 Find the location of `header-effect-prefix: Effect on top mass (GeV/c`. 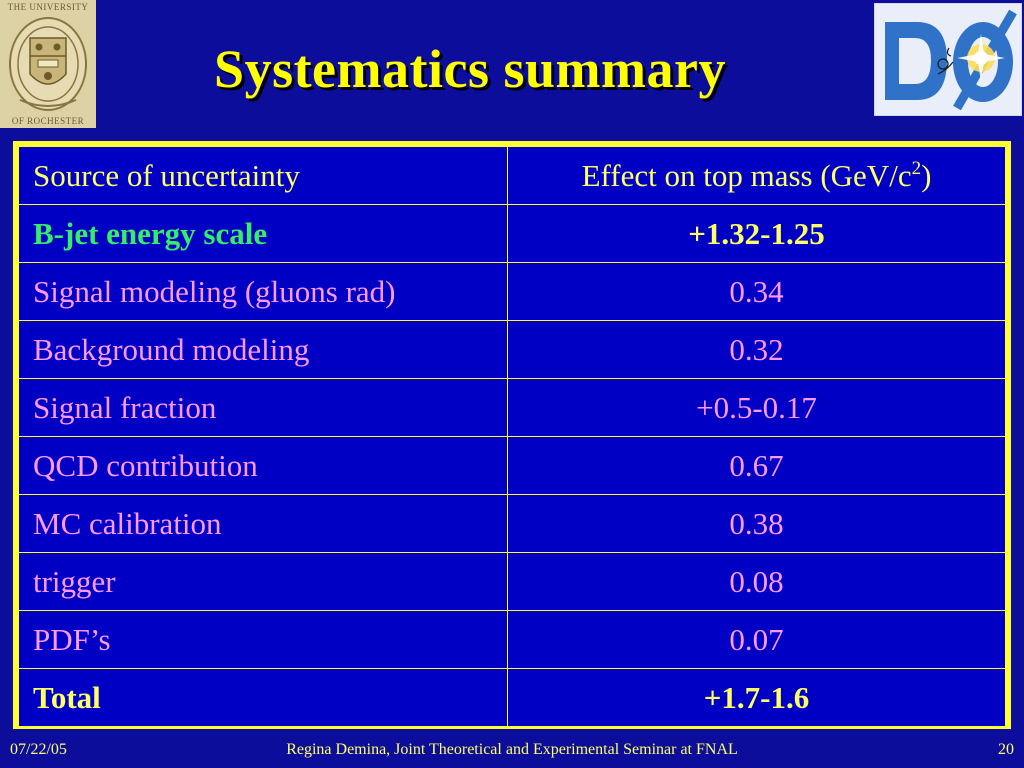

header-effect-prefix: Effect on top mass (GeV/c is located at coordinates (746, 175).